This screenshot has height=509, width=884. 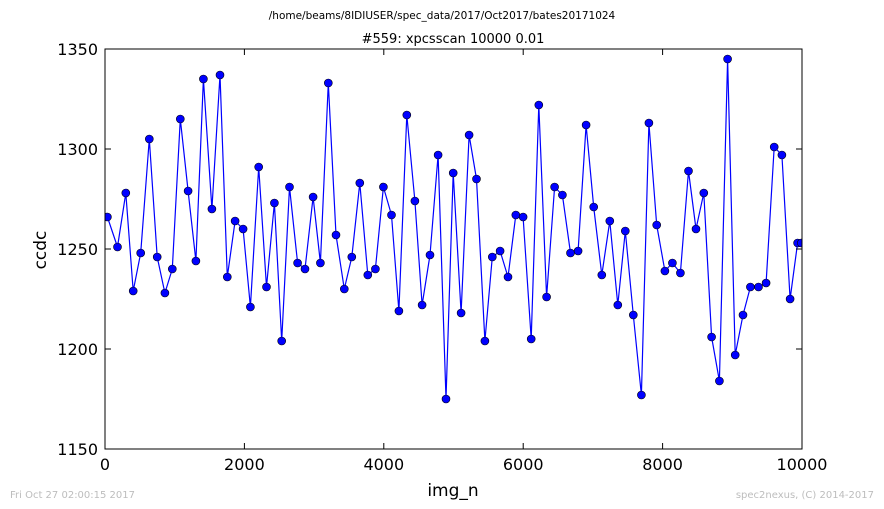 I want to click on x-axis-label: img_n, so click(x=452, y=491).